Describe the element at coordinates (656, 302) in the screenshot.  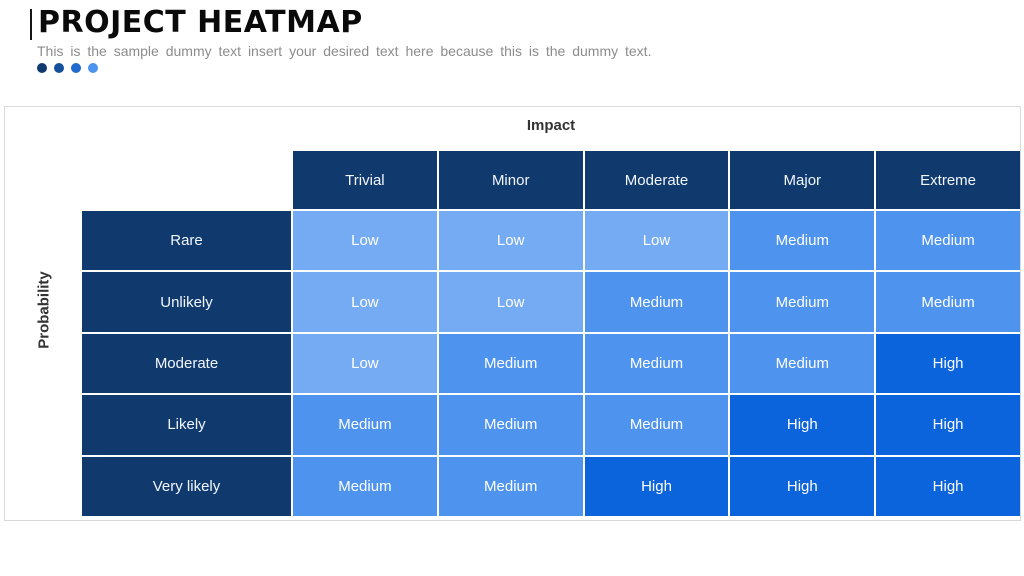
I see `heatmap-cell-unlikely-moderate: Medium` at that location.